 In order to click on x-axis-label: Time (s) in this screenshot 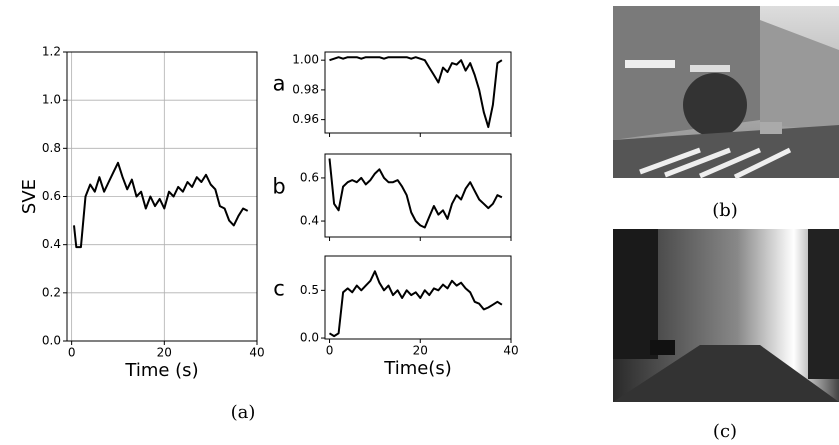, I will do `click(161, 370)`.